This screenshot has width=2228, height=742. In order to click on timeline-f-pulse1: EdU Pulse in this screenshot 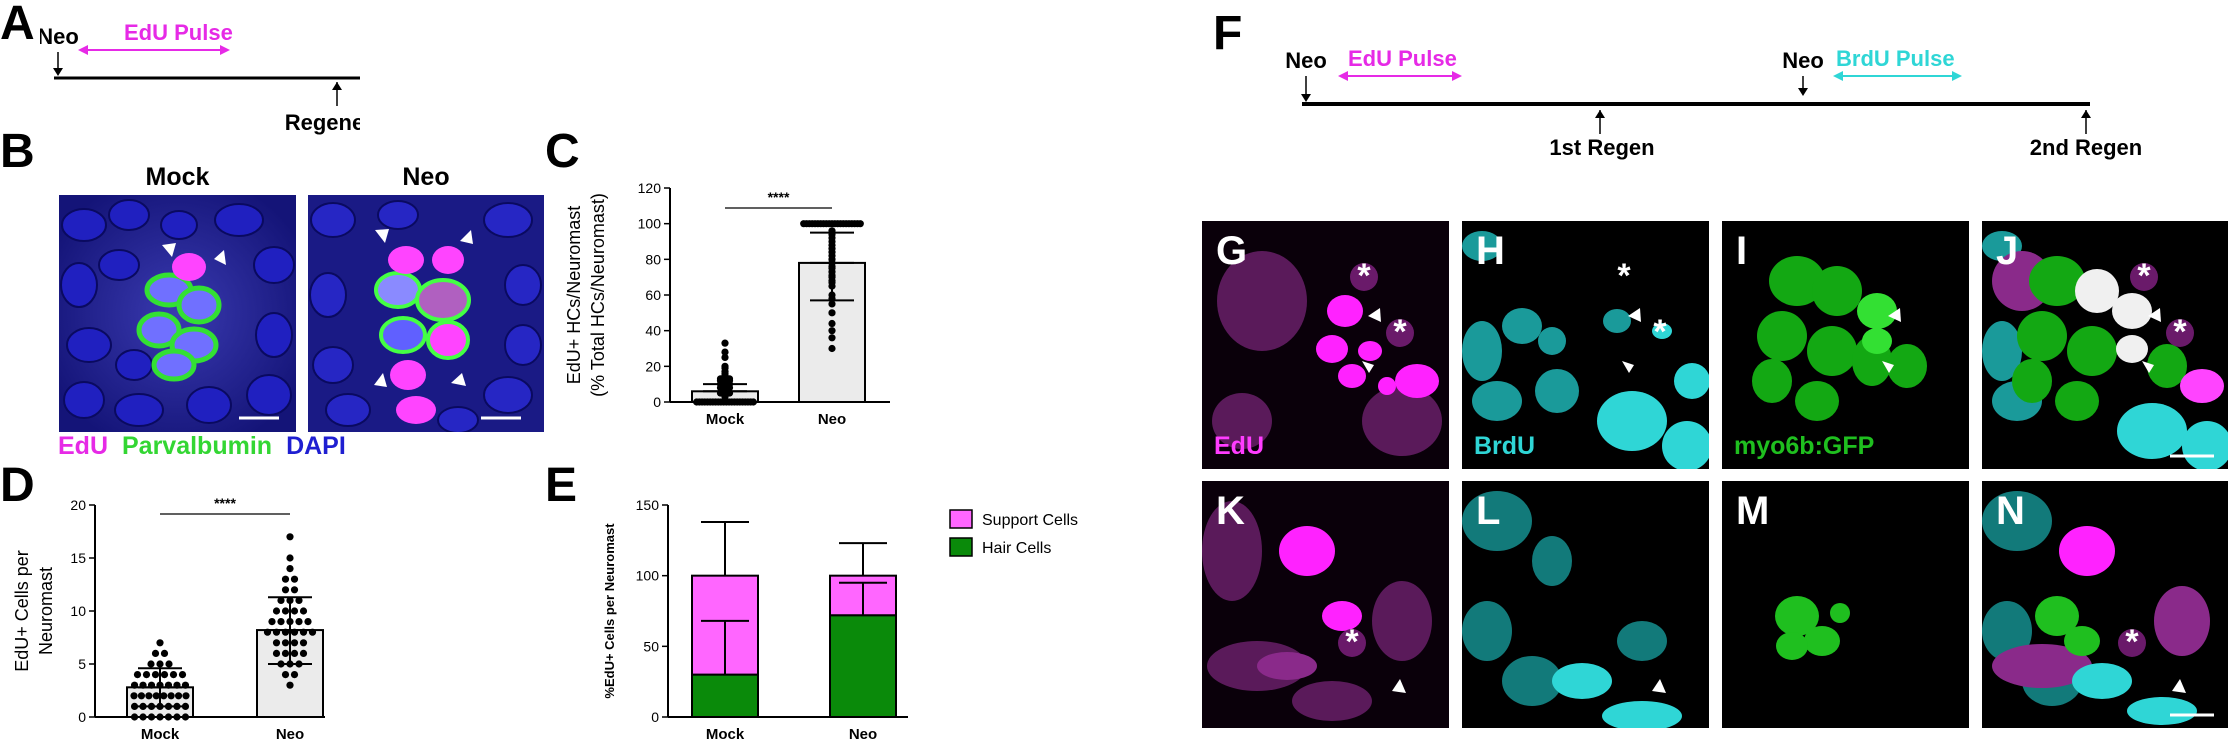, I will do `click(1402, 58)`.